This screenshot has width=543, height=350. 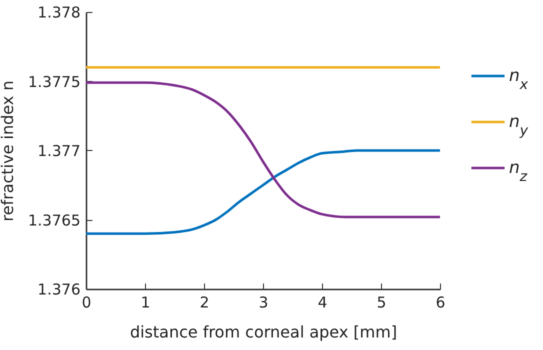 What do you see at coordinates (145, 303) in the screenshot?
I see `x-tick-label: 1` at bounding box center [145, 303].